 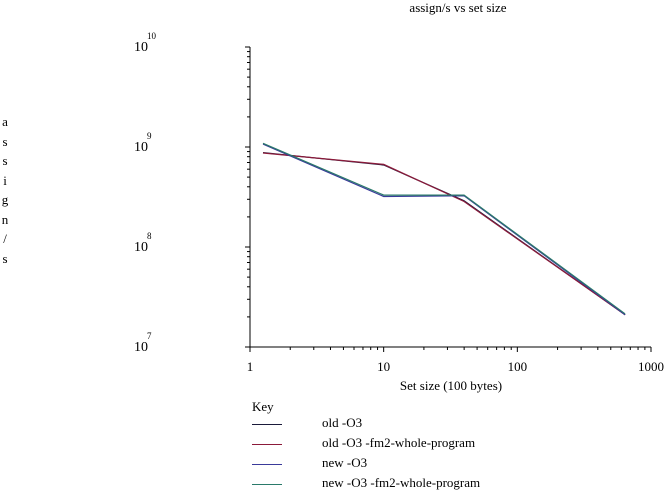 What do you see at coordinates (345, 462) in the screenshot?
I see `legend-label: new -O3` at bounding box center [345, 462].